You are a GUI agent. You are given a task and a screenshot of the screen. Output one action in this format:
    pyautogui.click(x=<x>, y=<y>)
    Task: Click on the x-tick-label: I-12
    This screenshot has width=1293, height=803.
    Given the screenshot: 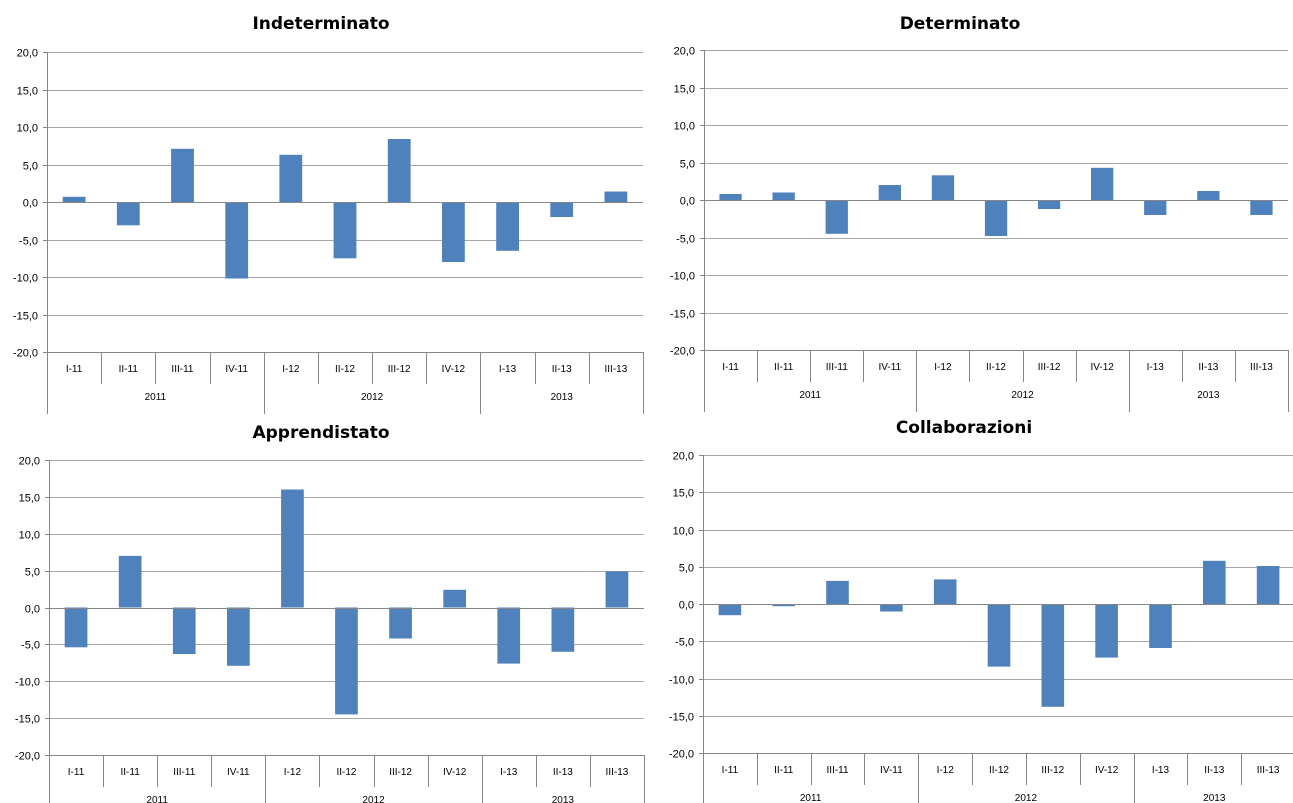 What is the action you would take?
    pyautogui.click(x=943, y=367)
    